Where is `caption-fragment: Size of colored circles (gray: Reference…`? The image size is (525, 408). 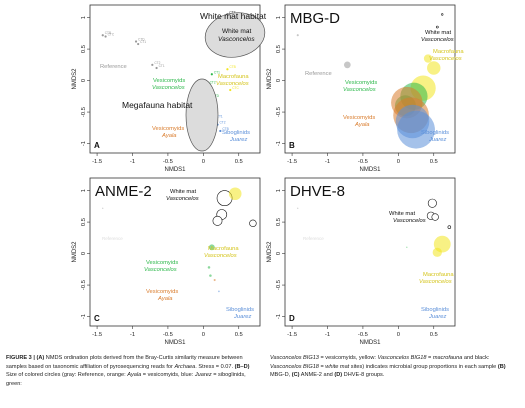
caption-fragment: Size of colored circles (gray: Reference… is located at coordinates (67, 375).